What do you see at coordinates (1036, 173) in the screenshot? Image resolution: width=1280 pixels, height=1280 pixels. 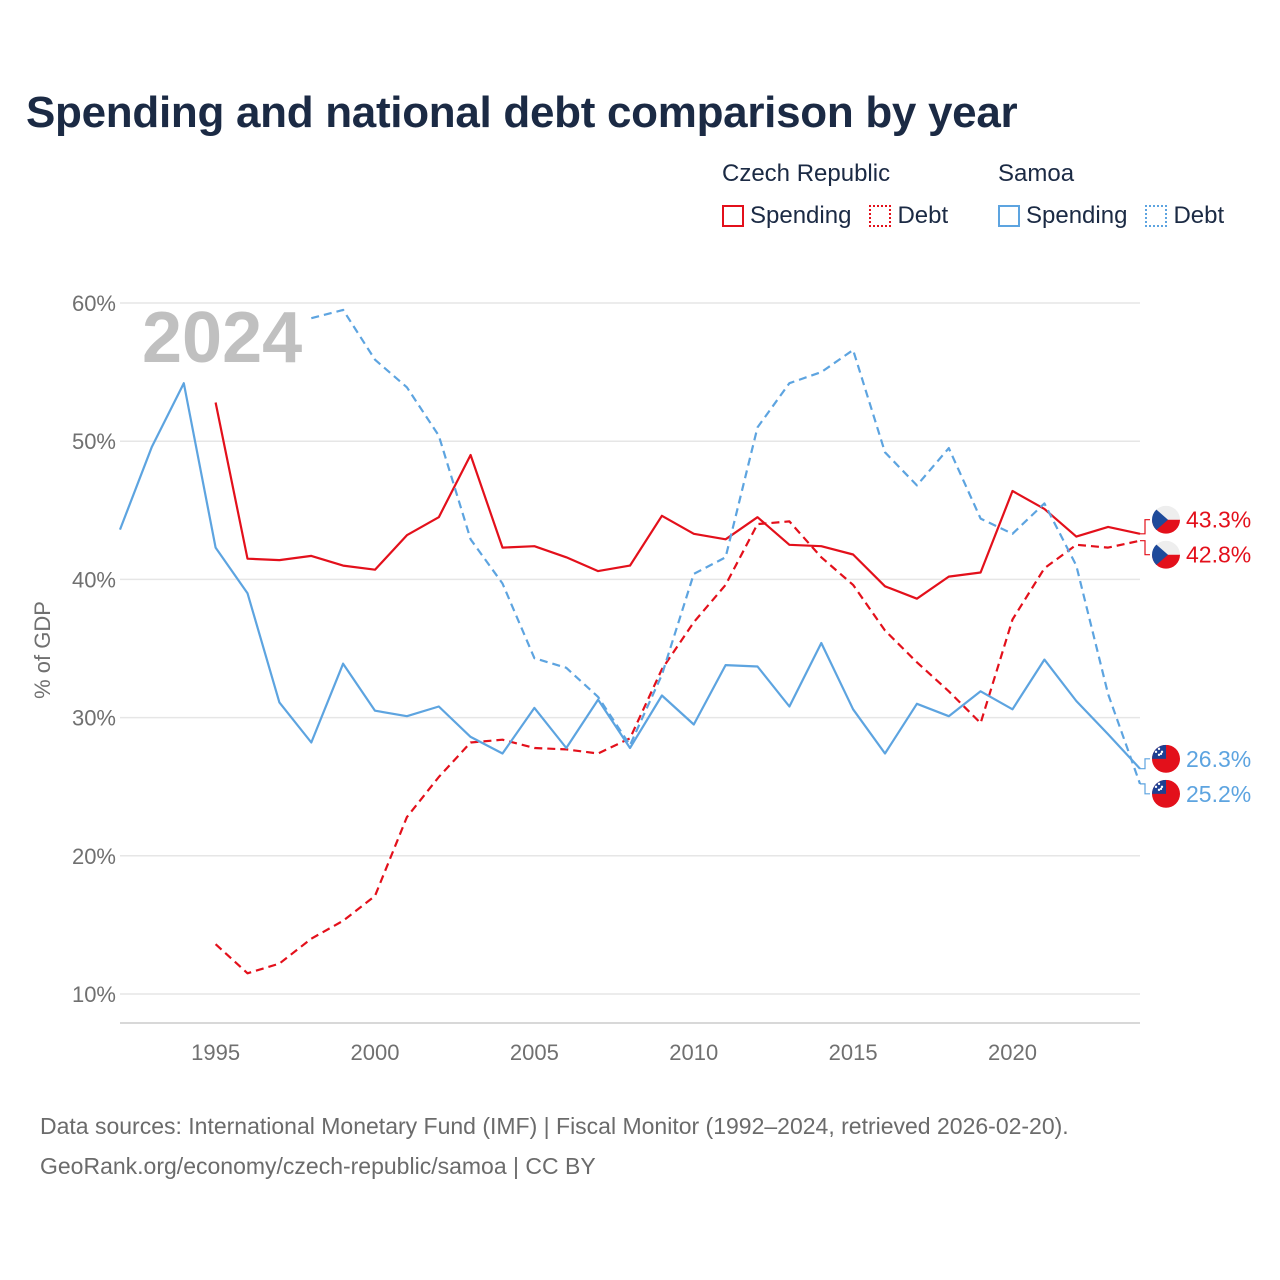 I see `legend-group-label: Samoa` at bounding box center [1036, 173].